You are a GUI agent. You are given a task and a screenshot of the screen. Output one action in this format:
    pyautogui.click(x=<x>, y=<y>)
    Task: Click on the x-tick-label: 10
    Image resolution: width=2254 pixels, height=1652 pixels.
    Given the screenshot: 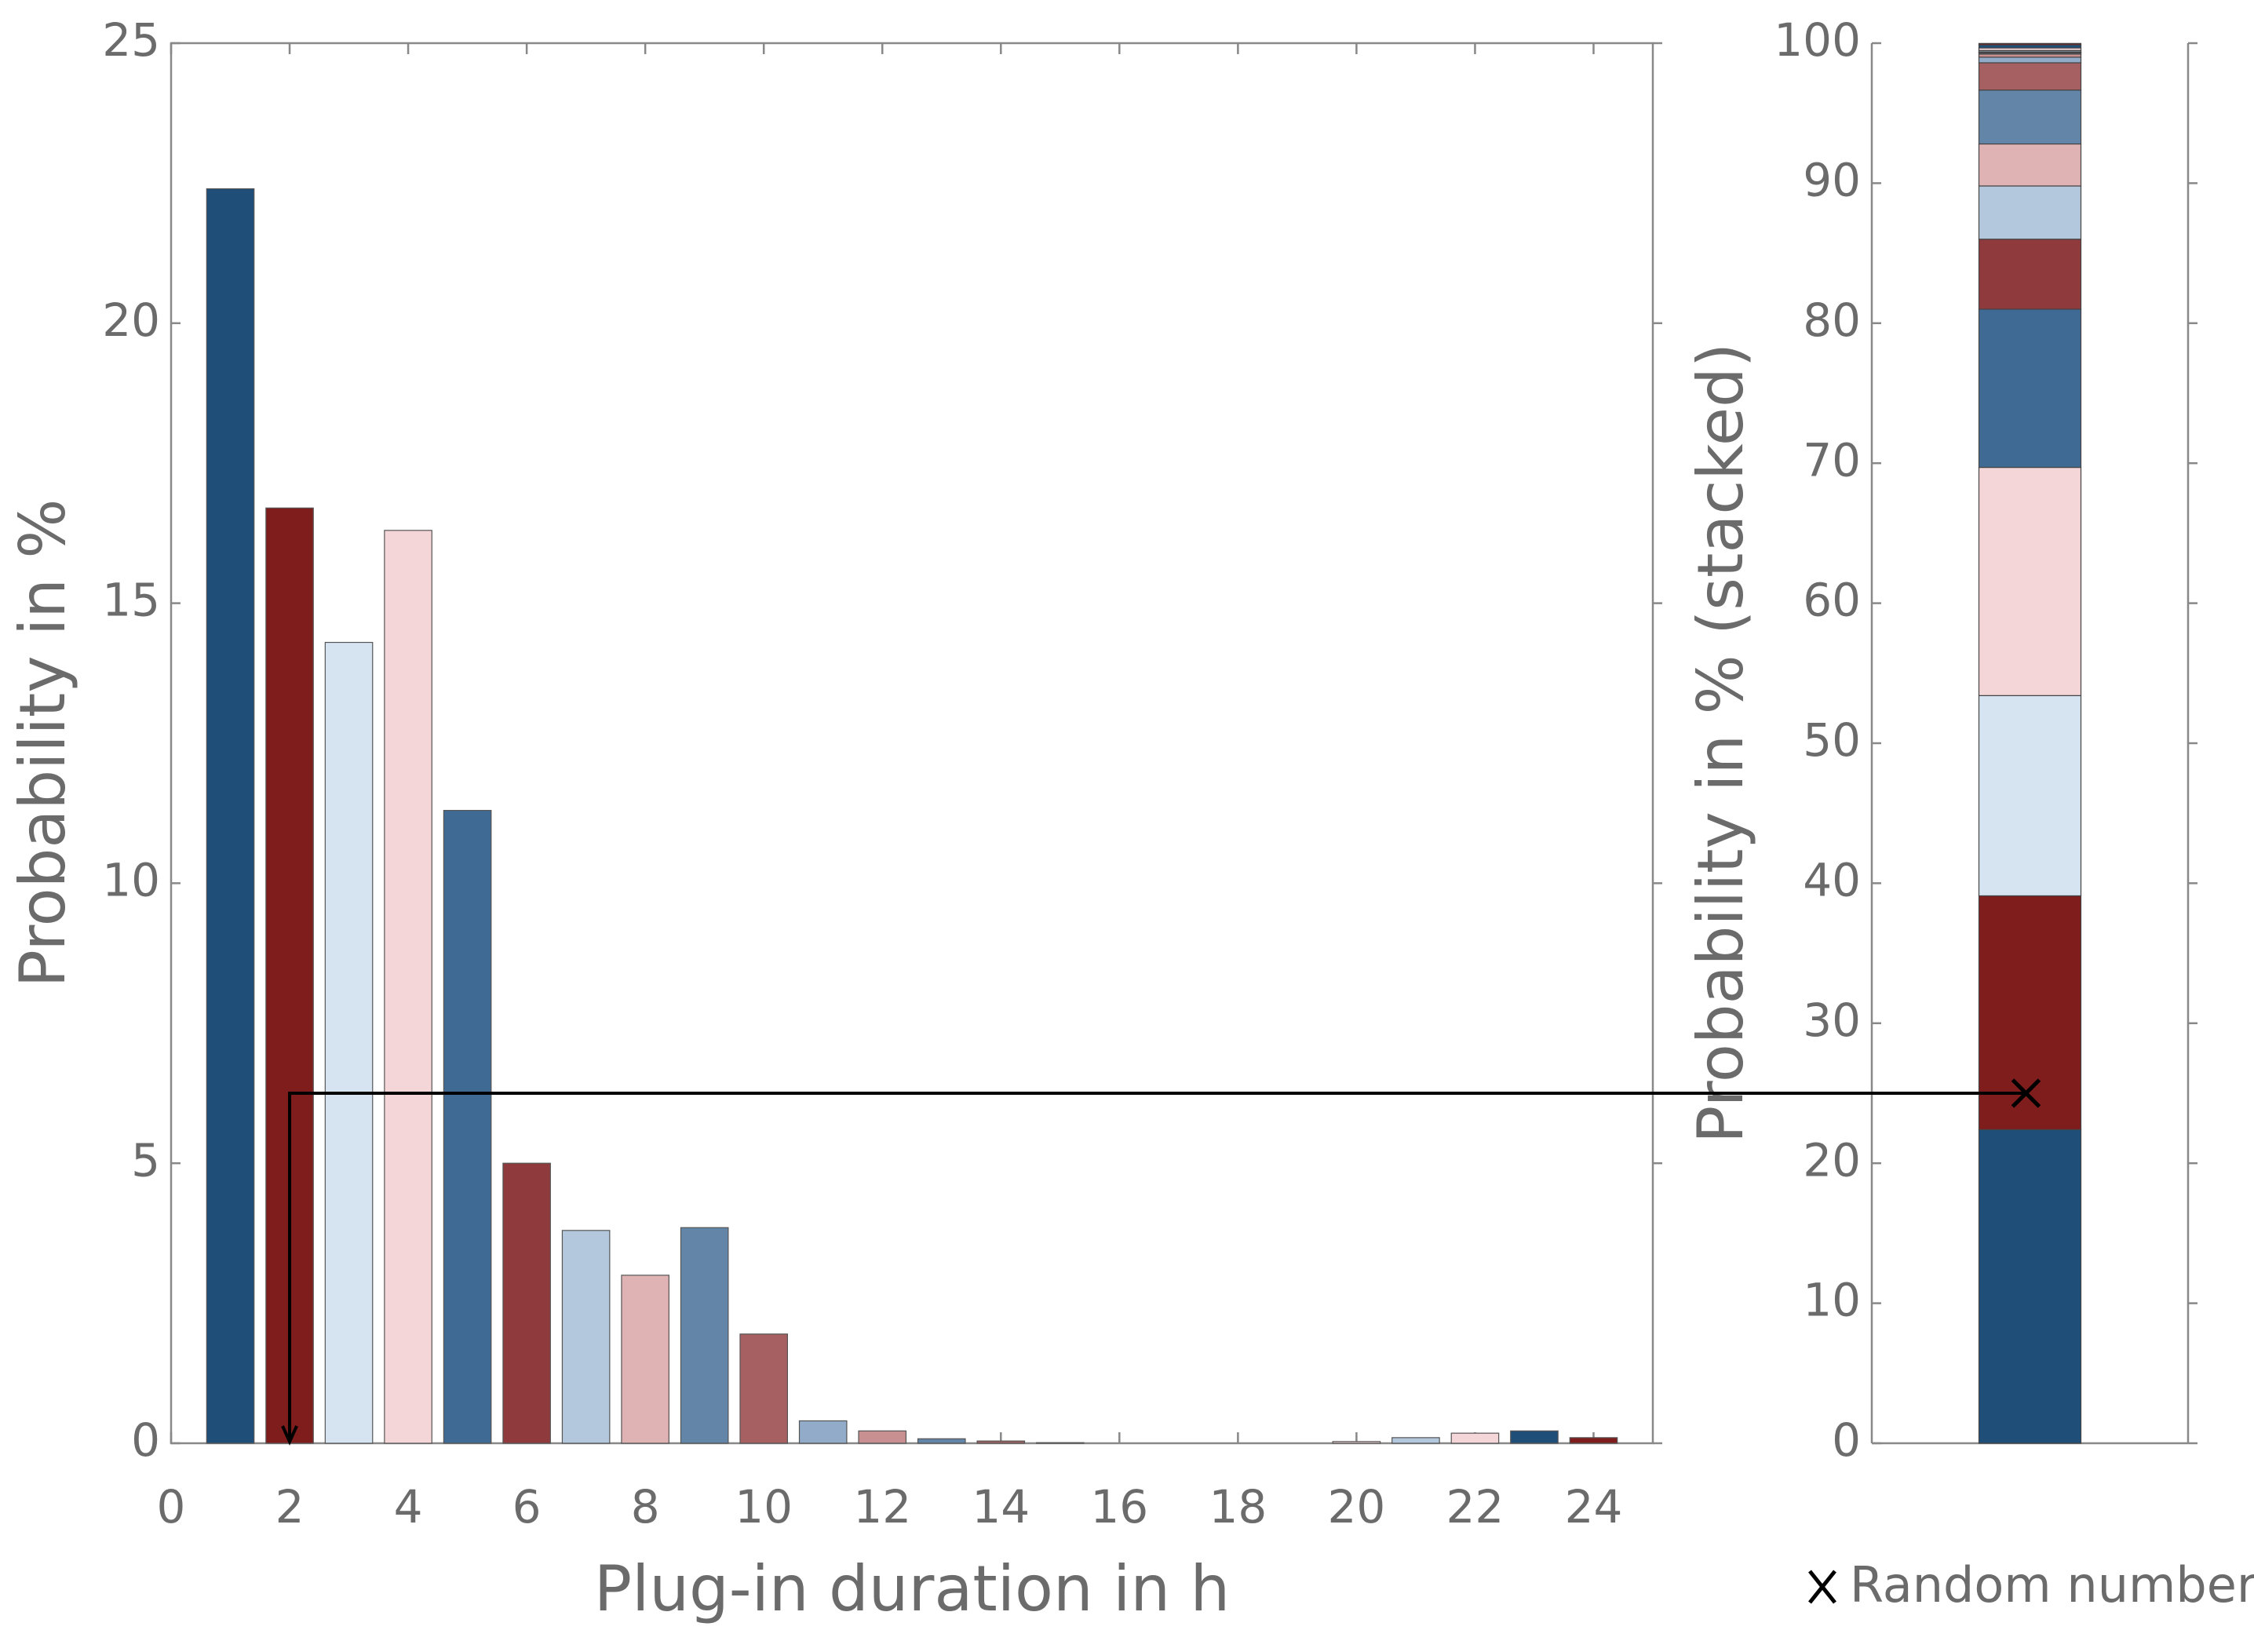 What is the action you would take?
    pyautogui.click(x=764, y=1506)
    